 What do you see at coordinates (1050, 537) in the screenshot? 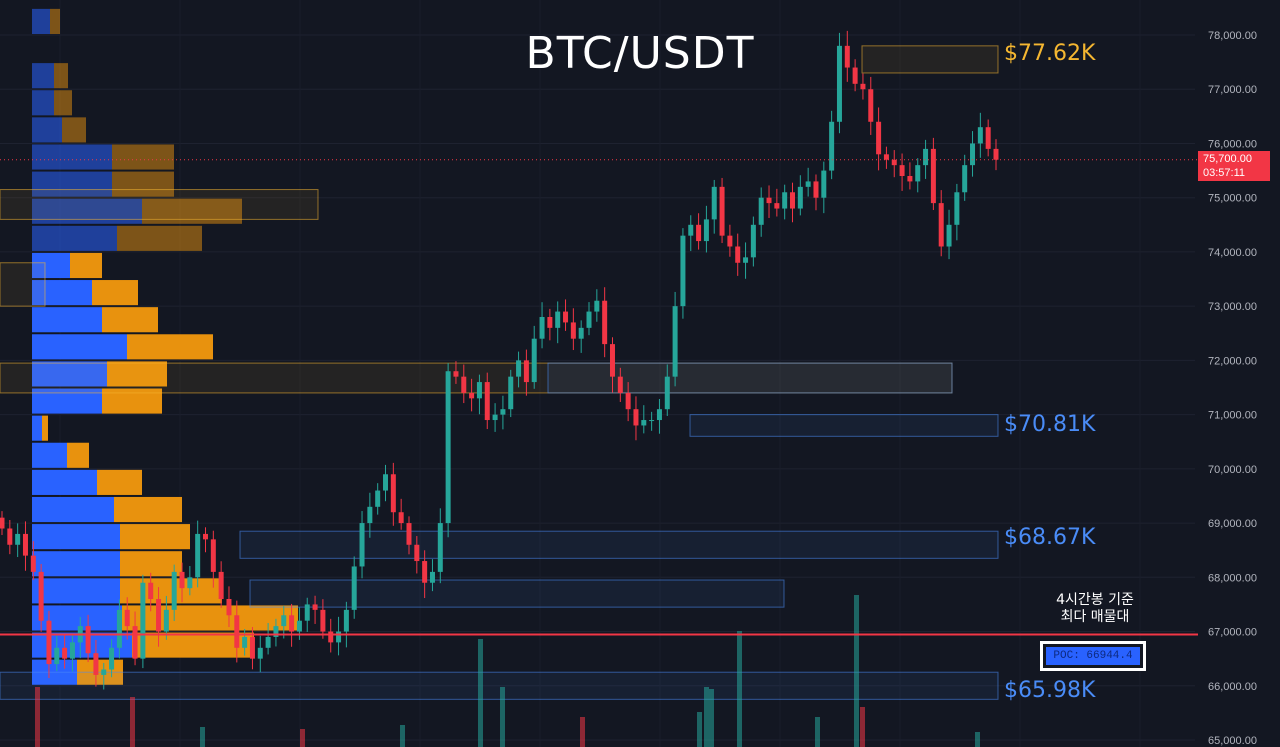
I see `level-label-68k: $68.67K` at bounding box center [1050, 537].